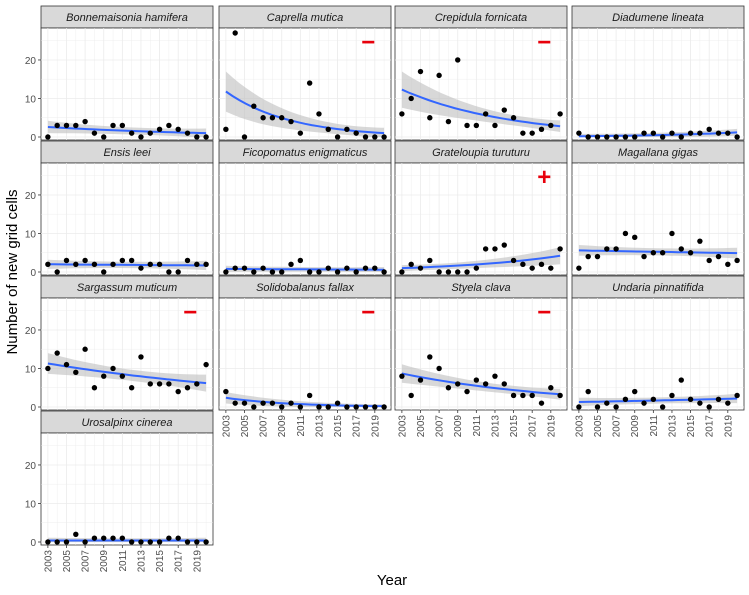 This screenshot has height=595, width=749. Describe the element at coordinates (481, 108) in the screenshot. I see `trend-line` at that location.